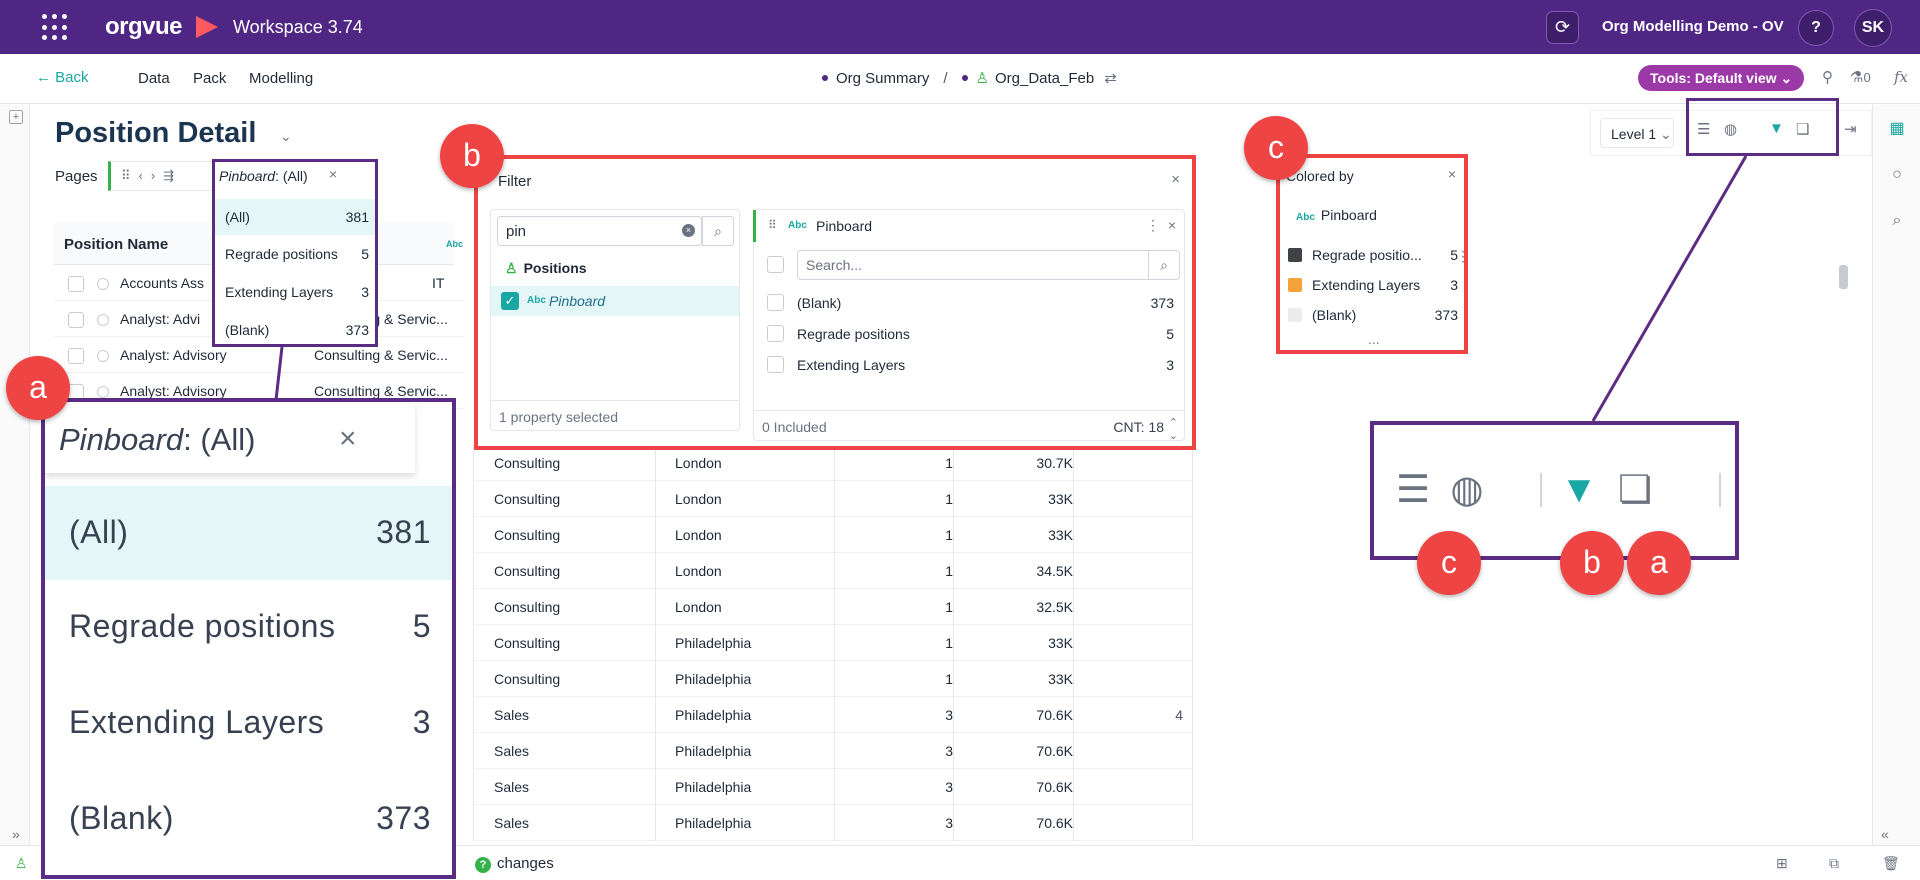 The image size is (1920, 880). Describe the element at coordinates (62, 77) in the screenshot. I see `back-link: ← Back` at that location.